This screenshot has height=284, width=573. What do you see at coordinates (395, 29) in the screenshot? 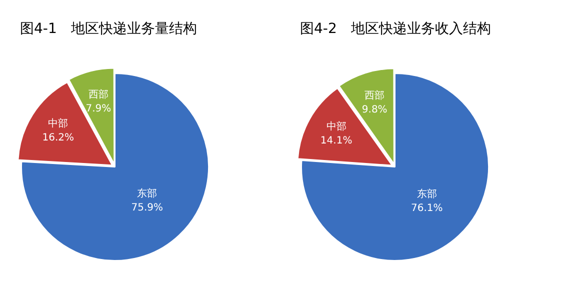
I see `chart-title: 图4-2 地区快递业务收入结构` at bounding box center [395, 29].